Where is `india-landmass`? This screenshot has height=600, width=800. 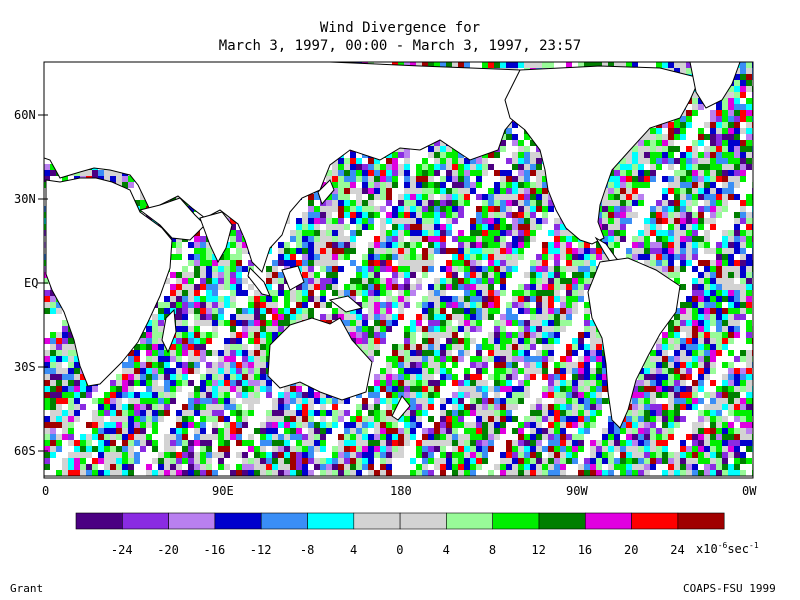
india-landmass is located at coordinates (216, 237).